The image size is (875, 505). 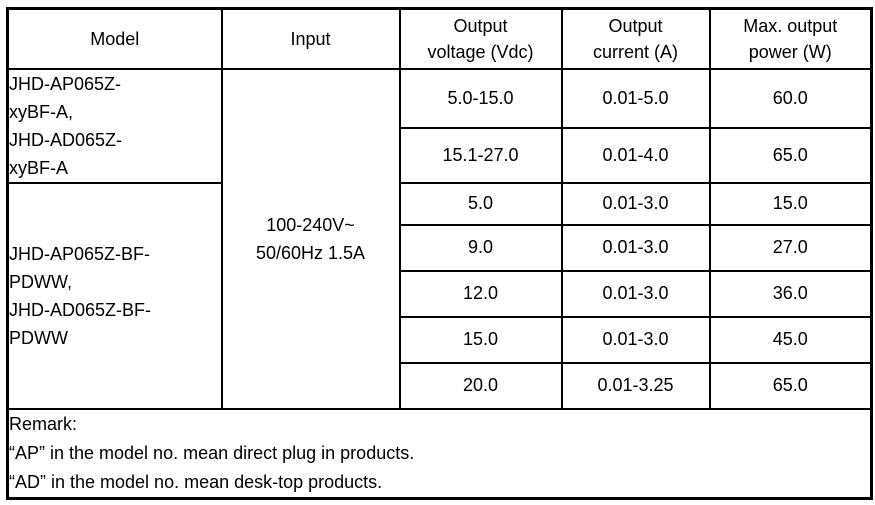 I want to click on output-voltage-cell: 15.0, so click(x=480, y=339).